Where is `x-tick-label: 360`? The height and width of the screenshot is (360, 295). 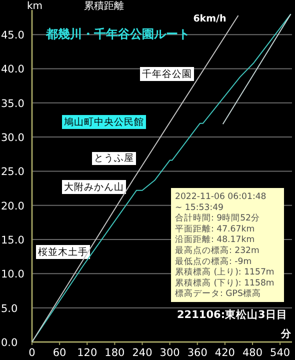
x-tick-label: 360 is located at coordinates (197, 353).